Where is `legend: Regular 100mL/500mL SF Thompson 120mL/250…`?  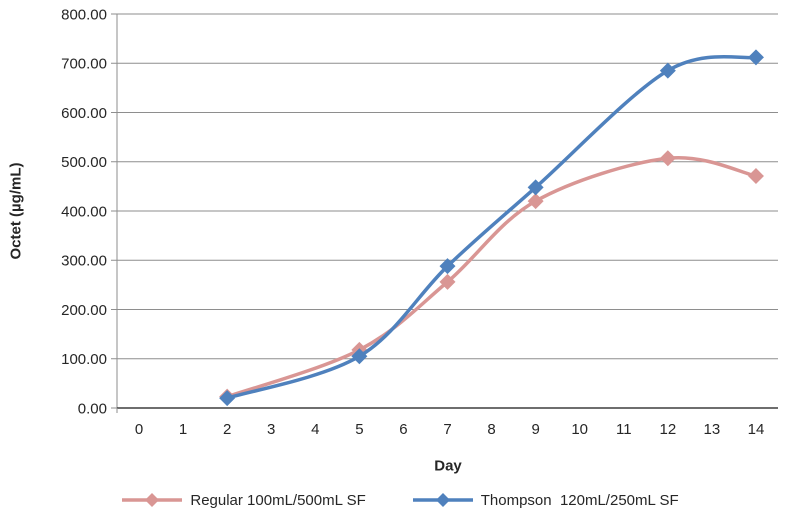 legend: Regular 100mL/500mL SF Thompson 120mL/250… is located at coordinates (400, 500).